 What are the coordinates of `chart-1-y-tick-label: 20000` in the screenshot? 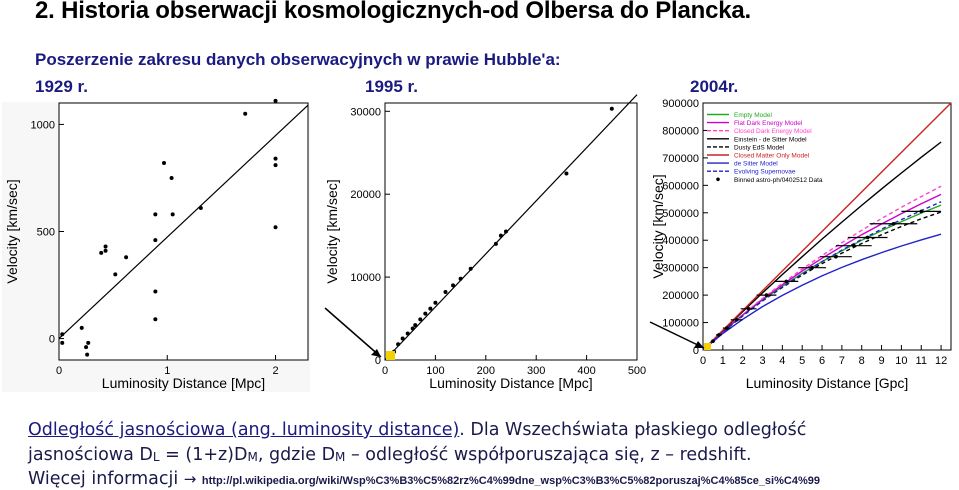 It's located at (365, 195).